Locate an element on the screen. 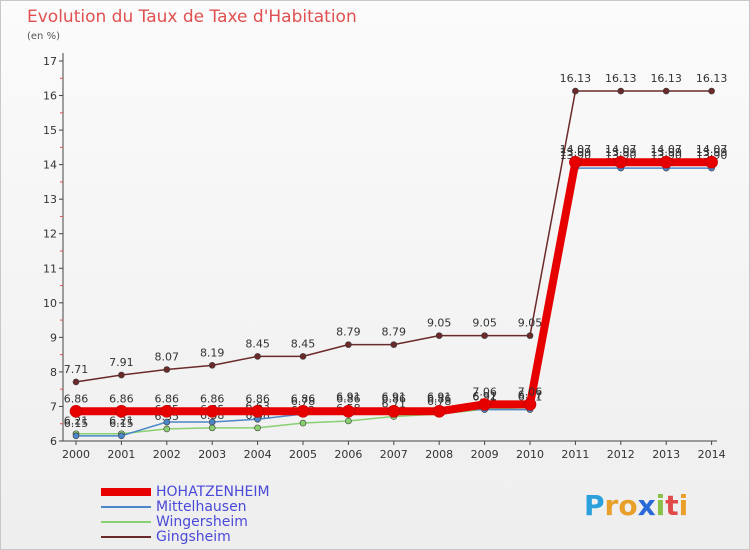  logo-letter: o is located at coordinates (628, 505).